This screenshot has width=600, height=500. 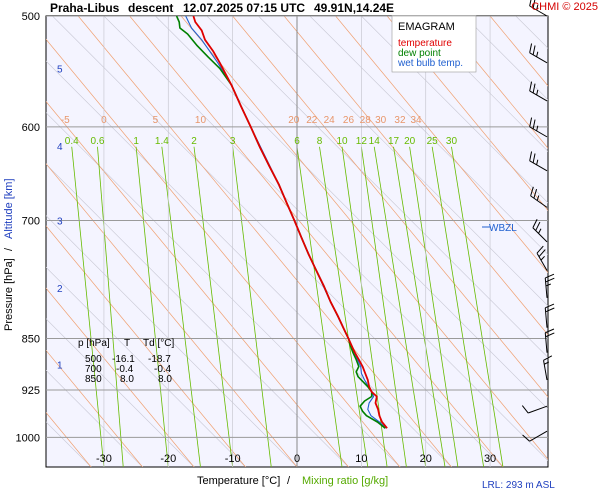 I want to click on x-tick-label: -20, so click(x=168, y=459).